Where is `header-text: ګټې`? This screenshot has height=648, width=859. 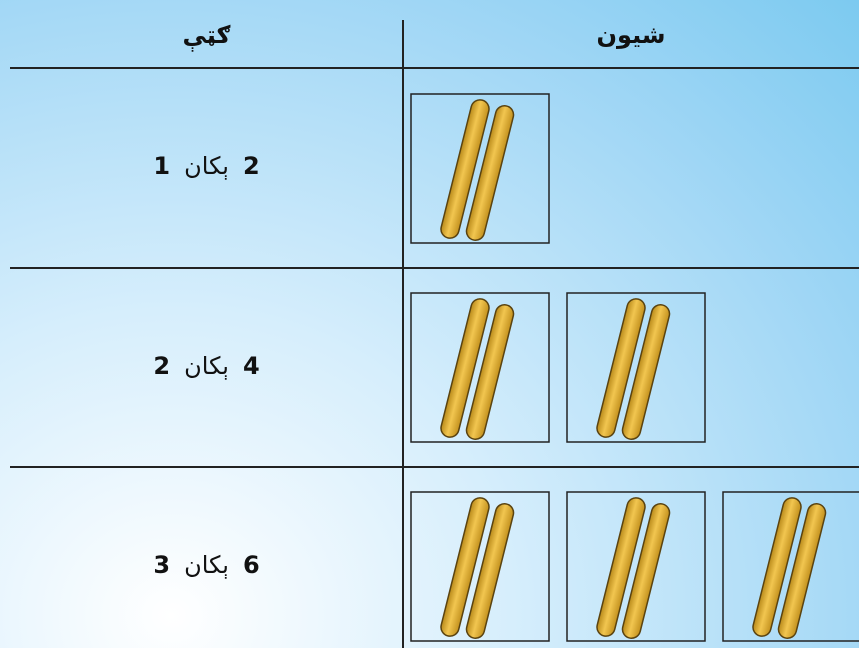
header-text: ګټې is located at coordinates (206, 35).